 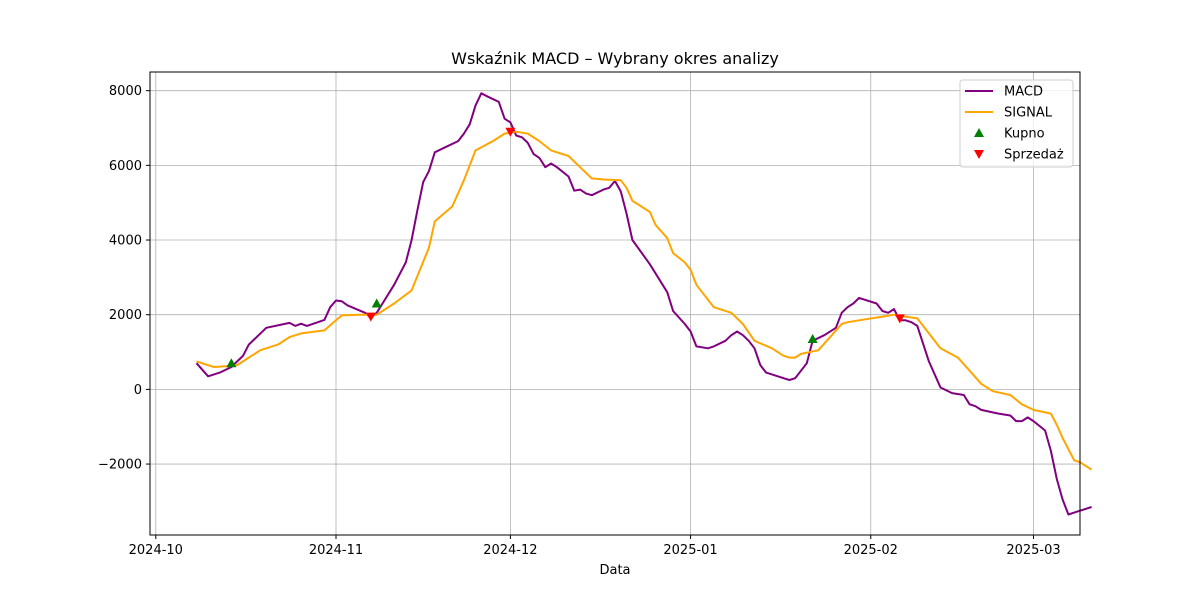 I want to click on x-tick-label: 2025-02, so click(x=871, y=550).